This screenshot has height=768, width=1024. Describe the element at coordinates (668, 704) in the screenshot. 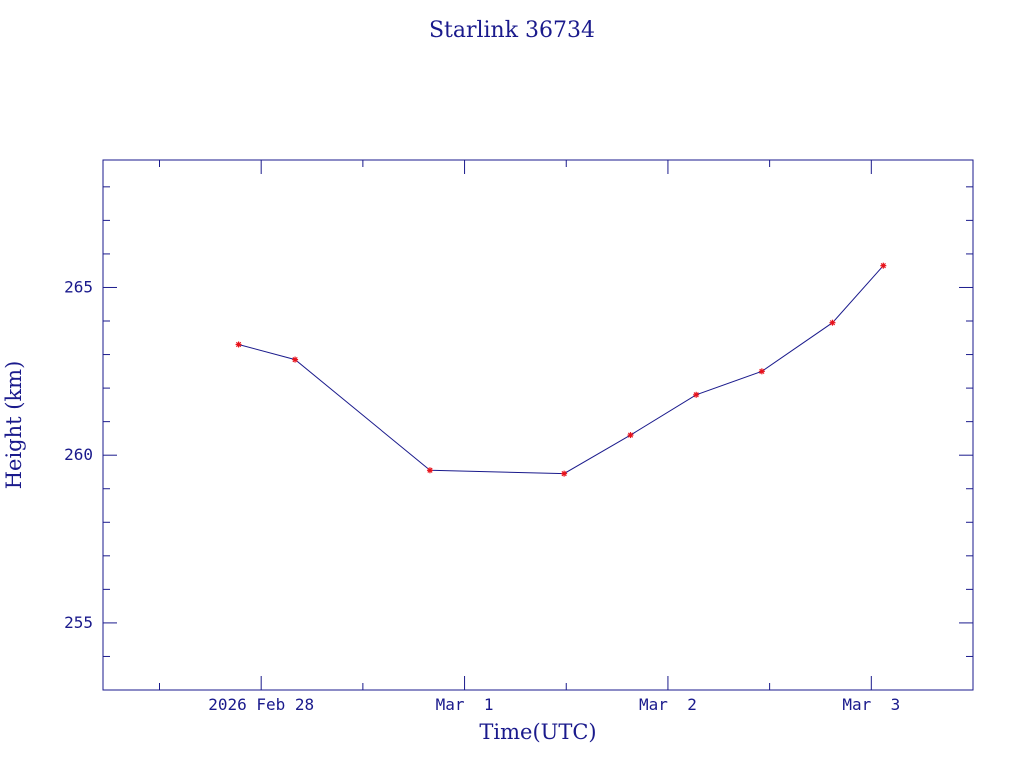

I see `x-tick-label: Mar 2` at that location.